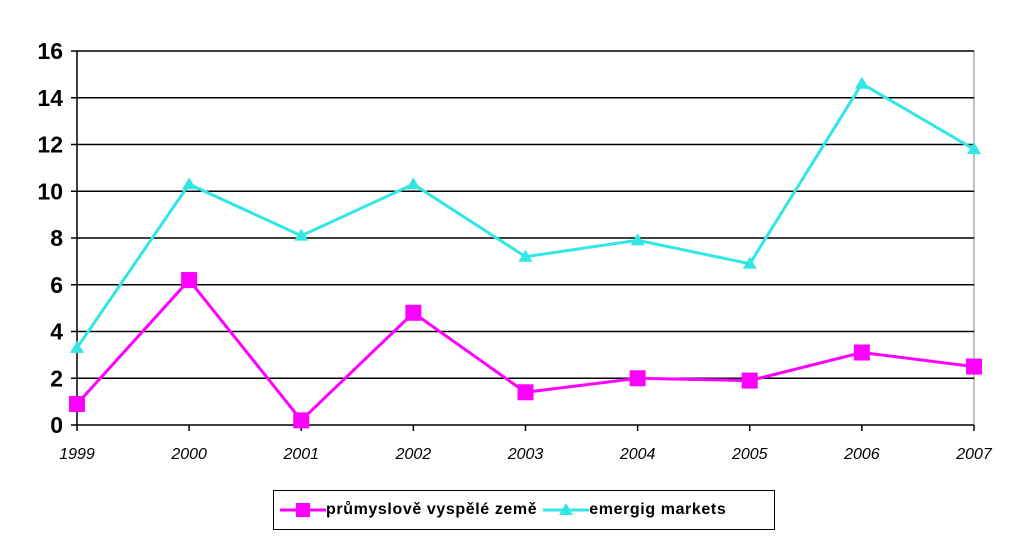 The height and width of the screenshot is (546, 1021). Describe the element at coordinates (525, 454) in the screenshot. I see `x-tick-label: 2003` at that location.